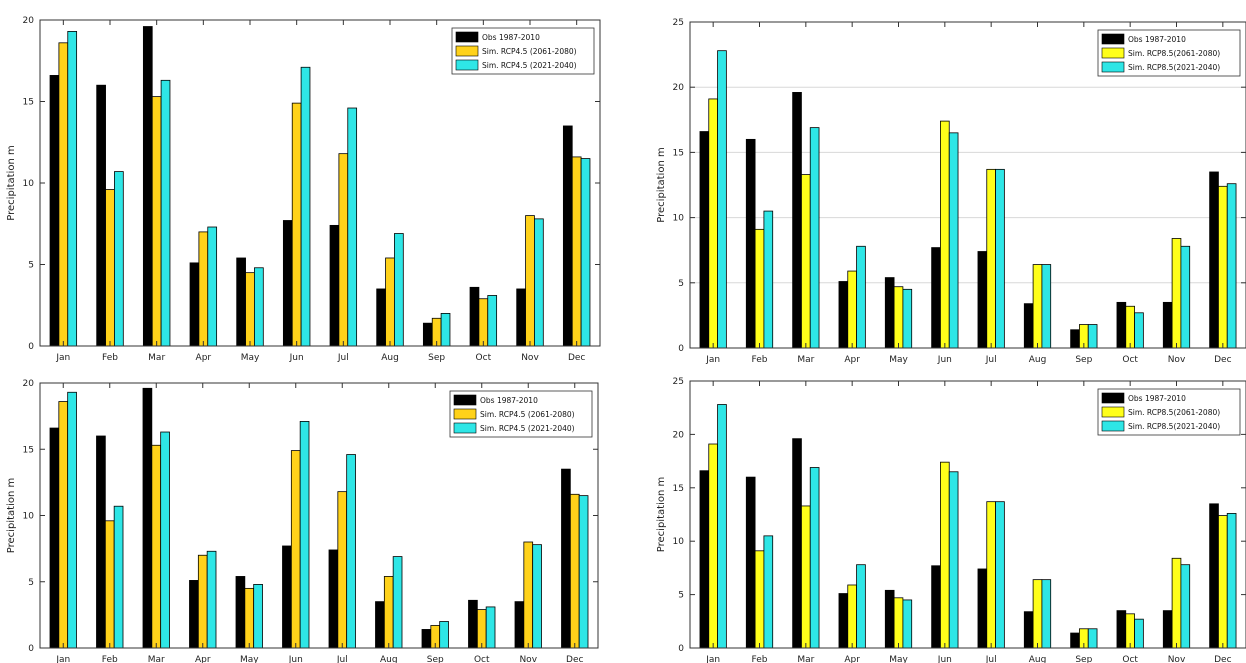  What do you see at coordinates (11, 515) in the screenshot?
I see `y-axis-label: Precipitation m` at bounding box center [11, 515].